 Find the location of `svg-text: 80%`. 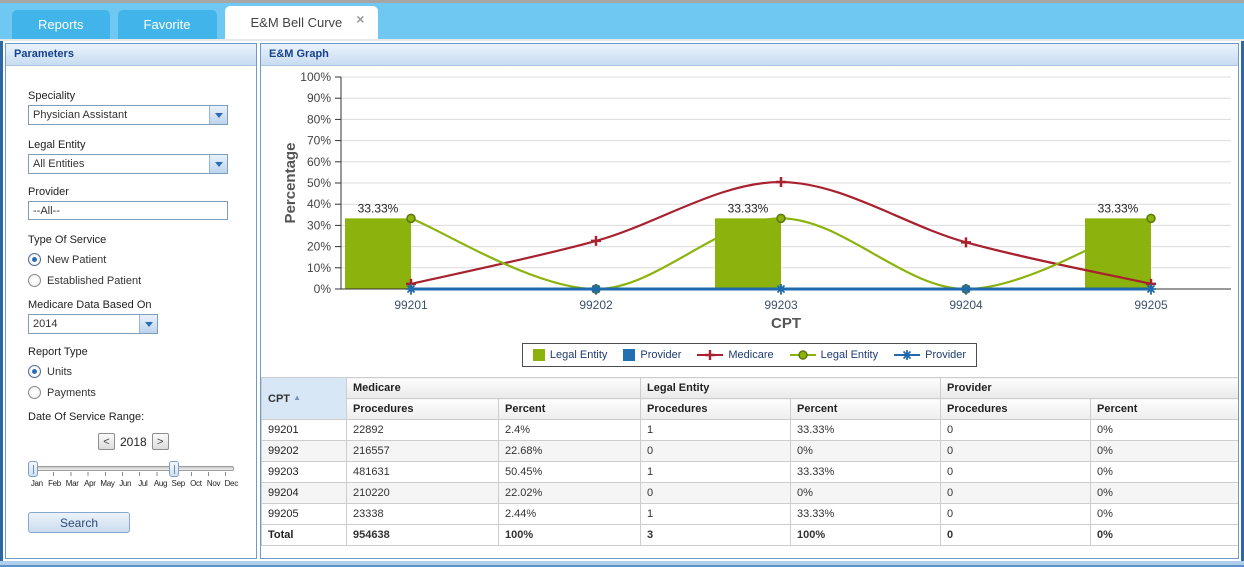

svg-text: 80% is located at coordinates (319, 119).